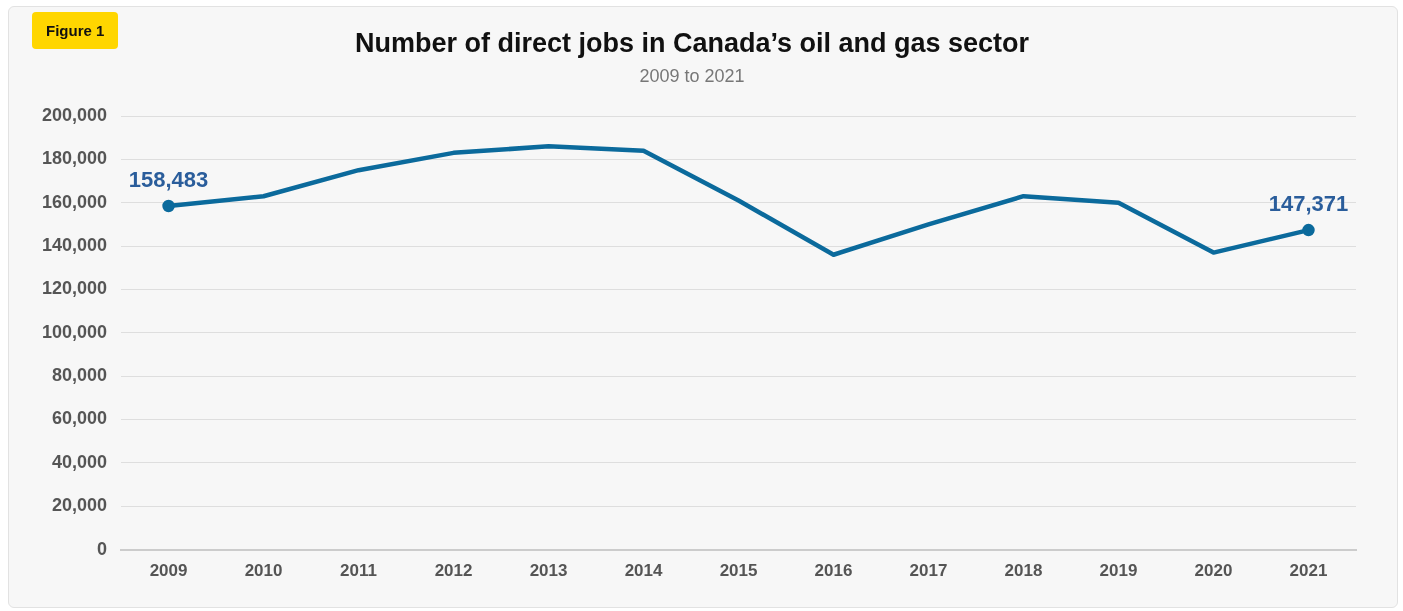 The image size is (1403, 611). What do you see at coordinates (358, 571) in the screenshot?
I see `x-tick-label: 2011` at bounding box center [358, 571].